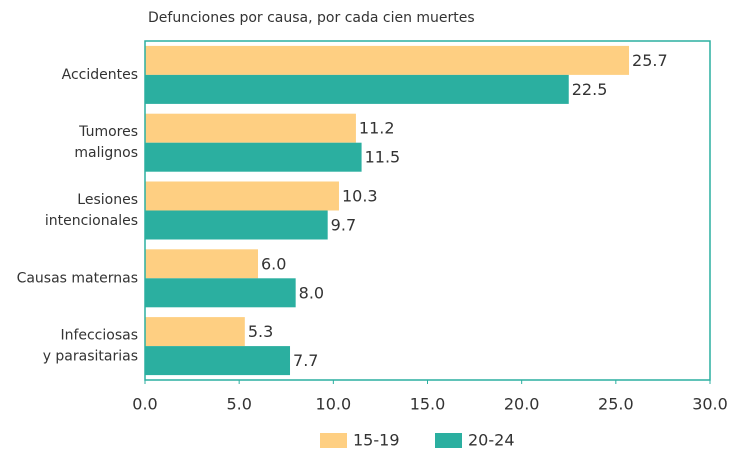  Describe the element at coordinates (144, 404) in the screenshot. I see `x-tick-label: 0.0` at that location.